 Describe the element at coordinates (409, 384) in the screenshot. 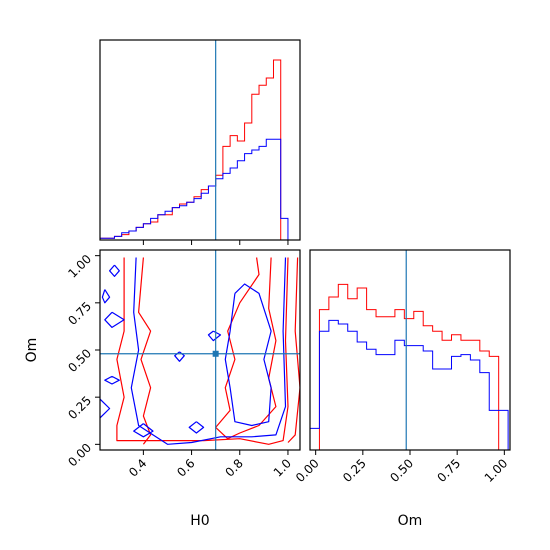

I see `hist-Om-series-blue` at that location.